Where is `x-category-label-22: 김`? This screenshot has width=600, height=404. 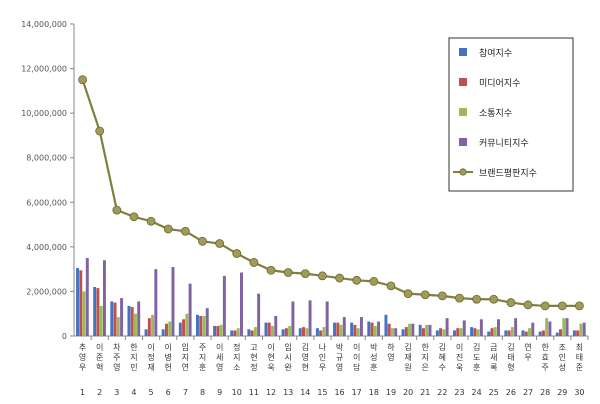
x-category-label-22: 김 is located at coordinates (442, 347).